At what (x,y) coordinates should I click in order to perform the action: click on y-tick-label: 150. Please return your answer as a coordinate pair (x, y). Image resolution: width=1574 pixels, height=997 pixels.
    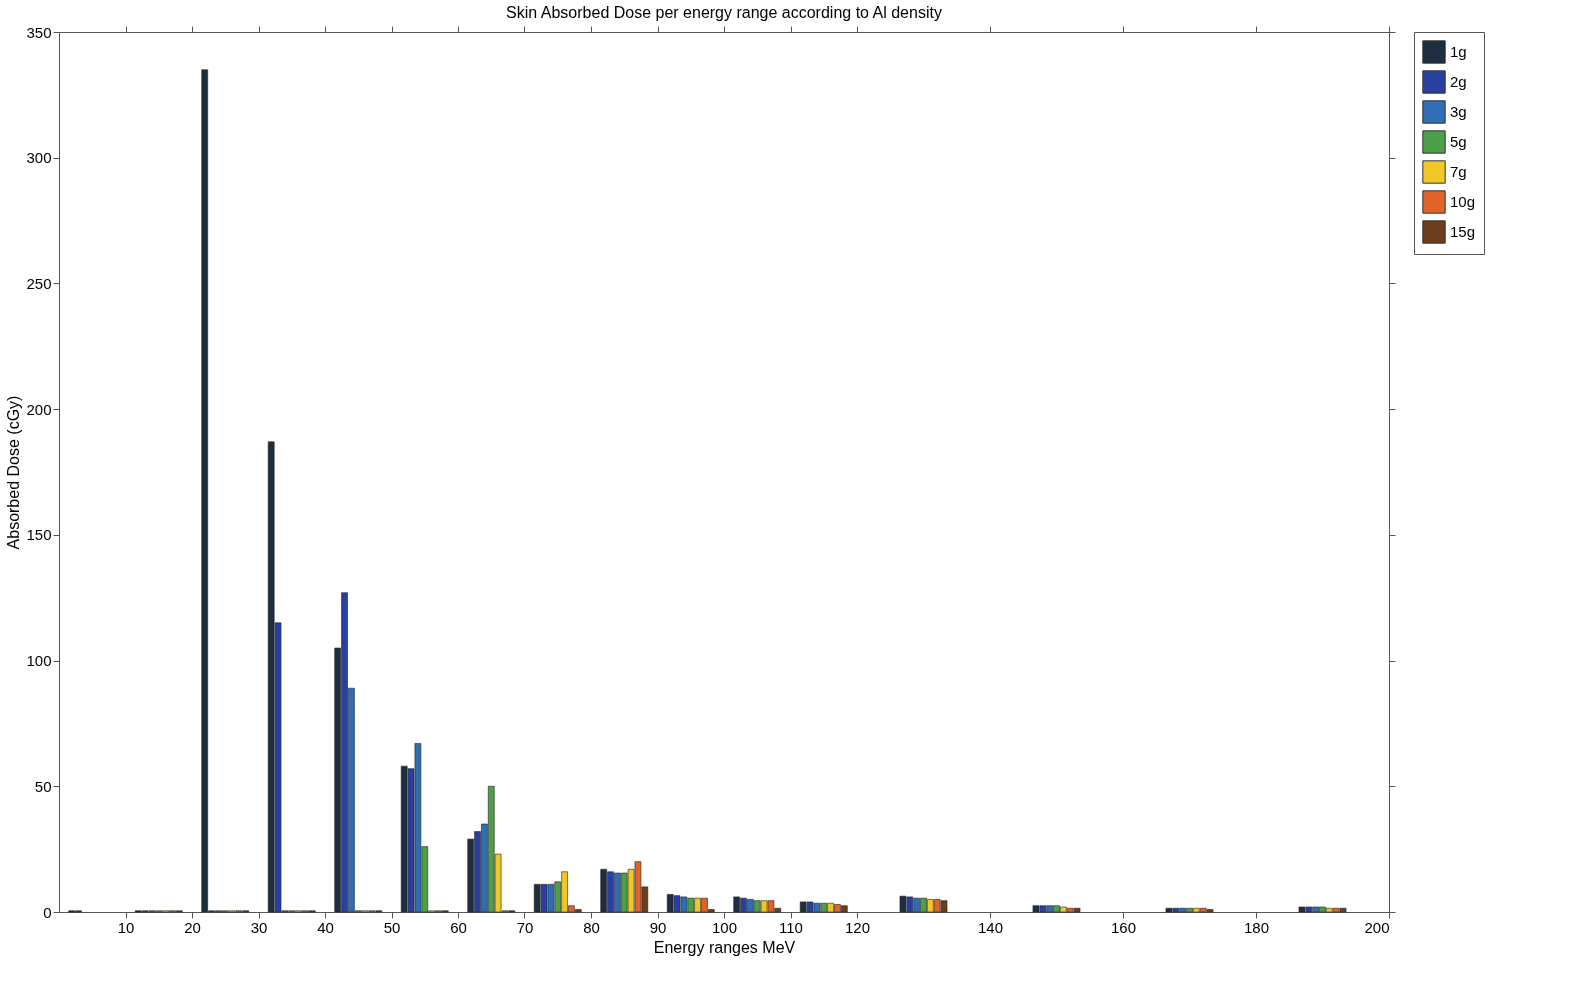
    Looking at the image, I should click on (39, 535).